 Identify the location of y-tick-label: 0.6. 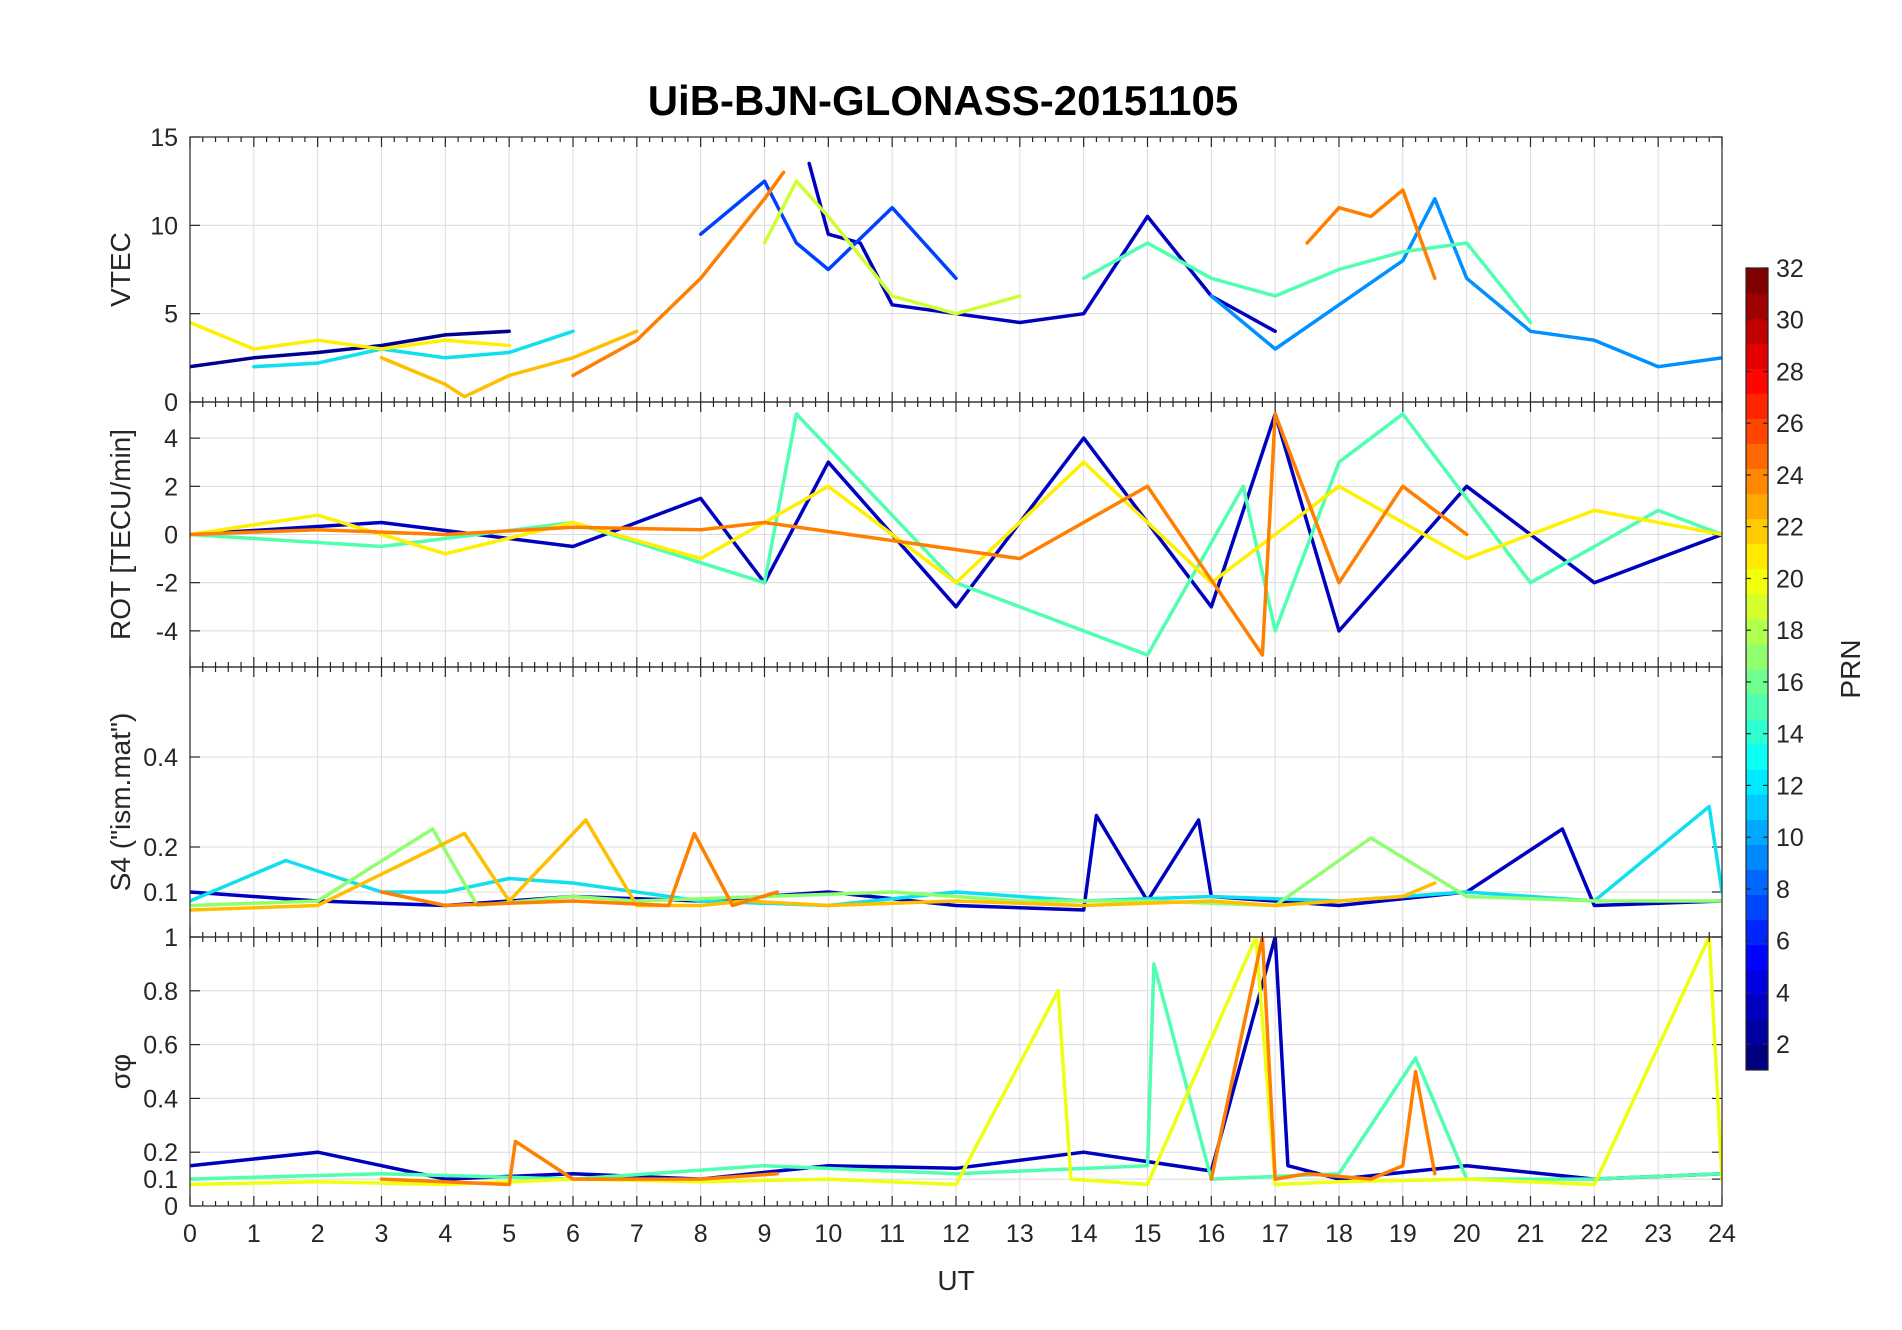
(160, 1046).